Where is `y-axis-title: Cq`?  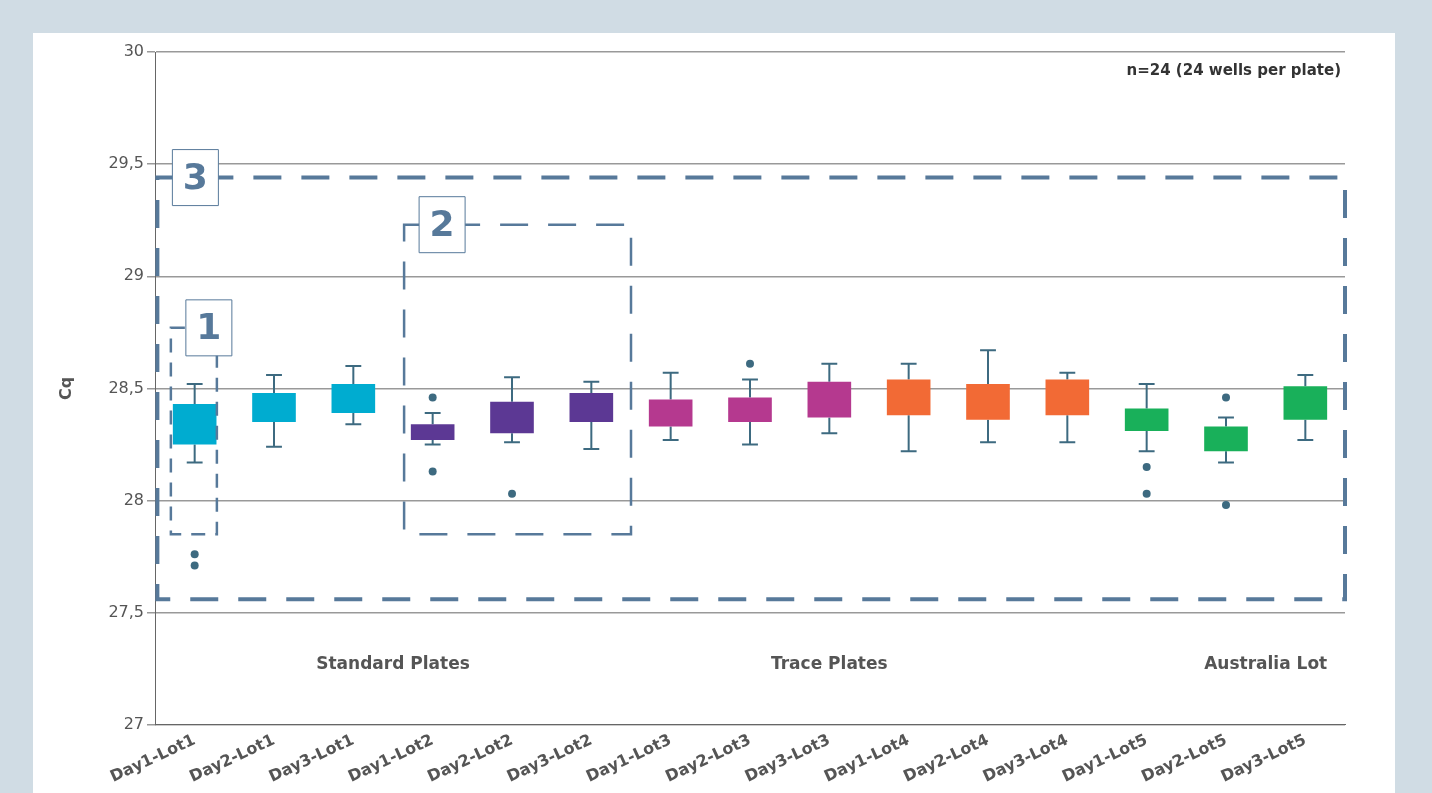
y-axis-title: Cq is located at coordinates (65, 388).